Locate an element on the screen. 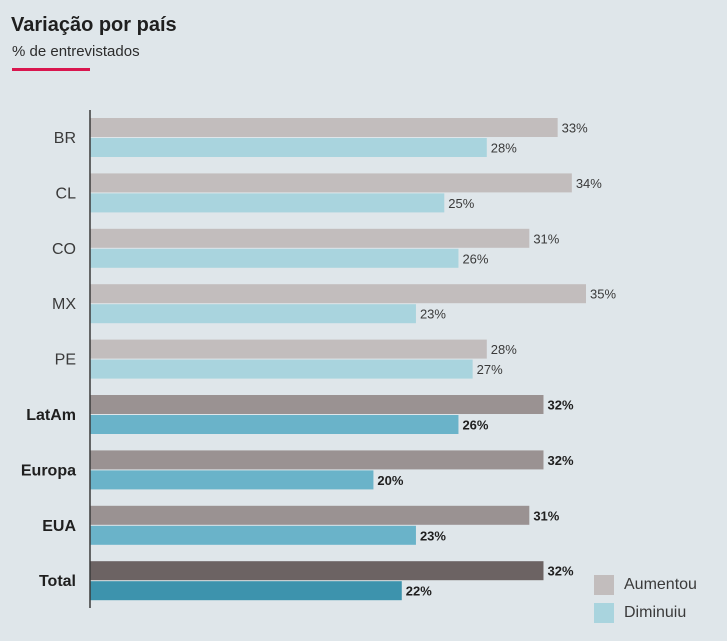 The height and width of the screenshot is (641, 727). bar-aumentou-br is located at coordinates (324, 127).